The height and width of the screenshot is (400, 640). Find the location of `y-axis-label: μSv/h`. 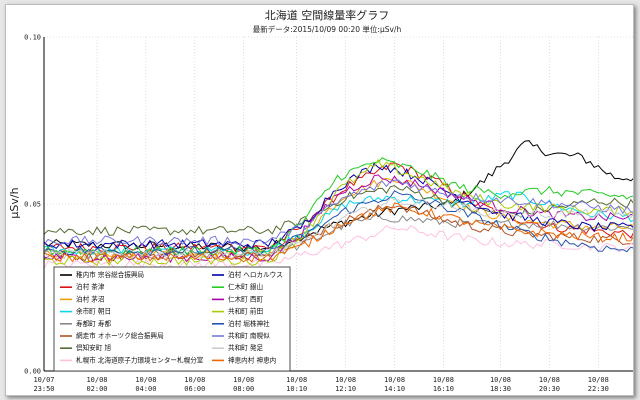

y-axis-label: μSv/h is located at coordinates (14, 202).